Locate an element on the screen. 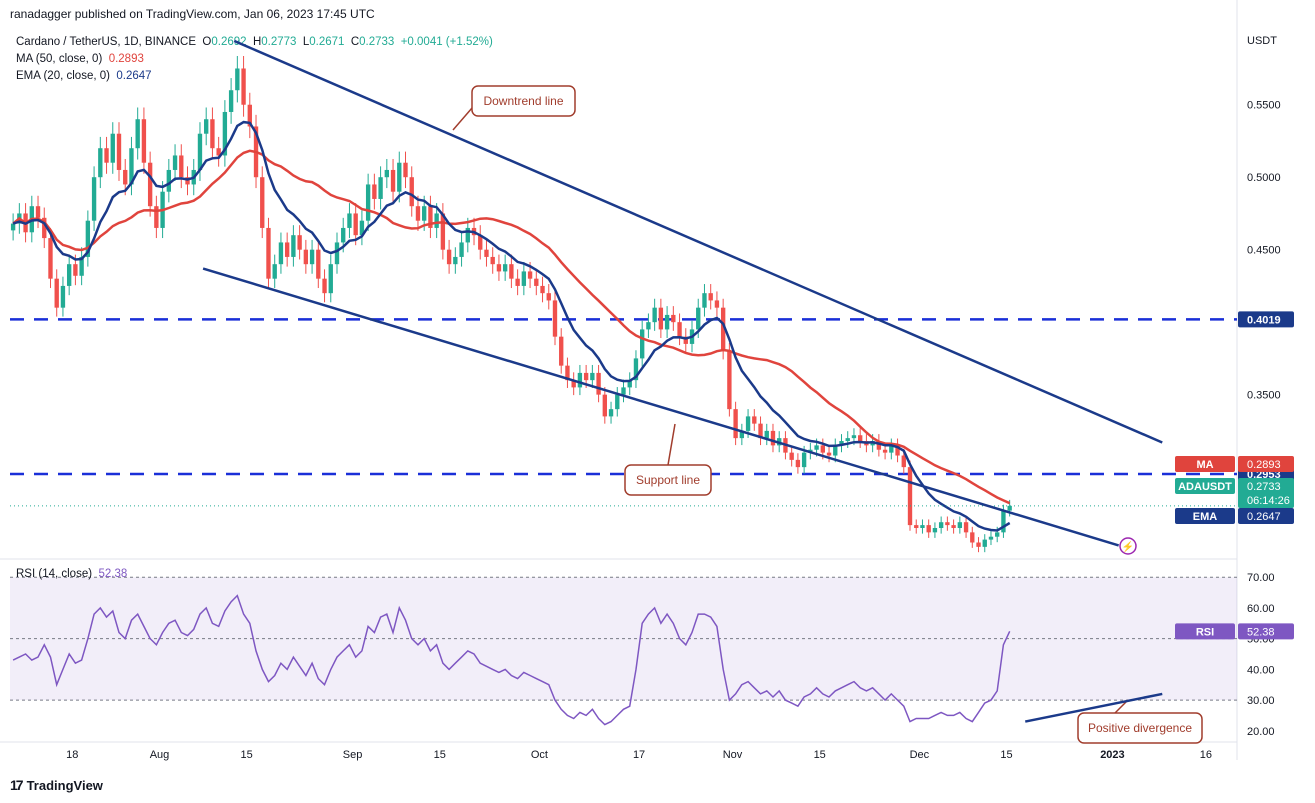  time-tick-label: Oct is located at coordinates (539, 755).